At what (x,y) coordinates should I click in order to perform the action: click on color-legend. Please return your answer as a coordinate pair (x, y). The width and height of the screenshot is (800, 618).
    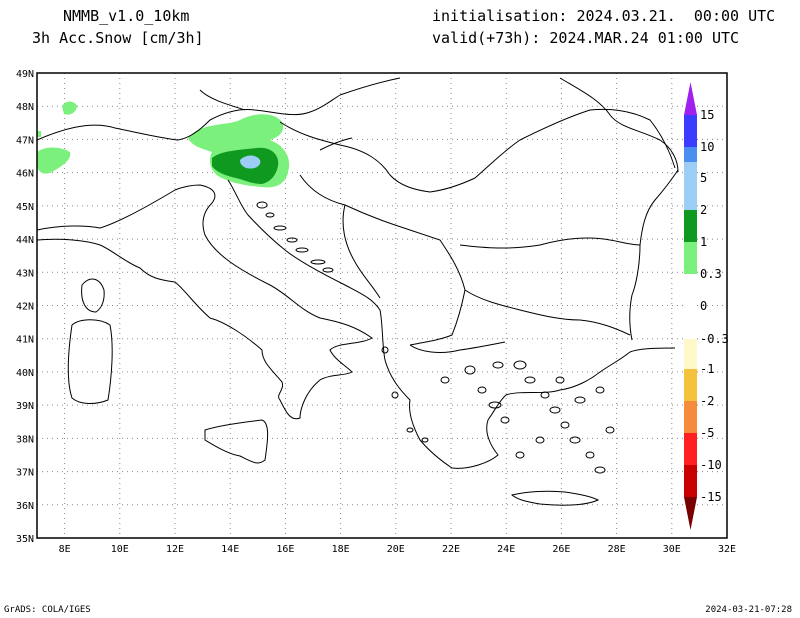
    Looking at the image, I should click on (690, 306).